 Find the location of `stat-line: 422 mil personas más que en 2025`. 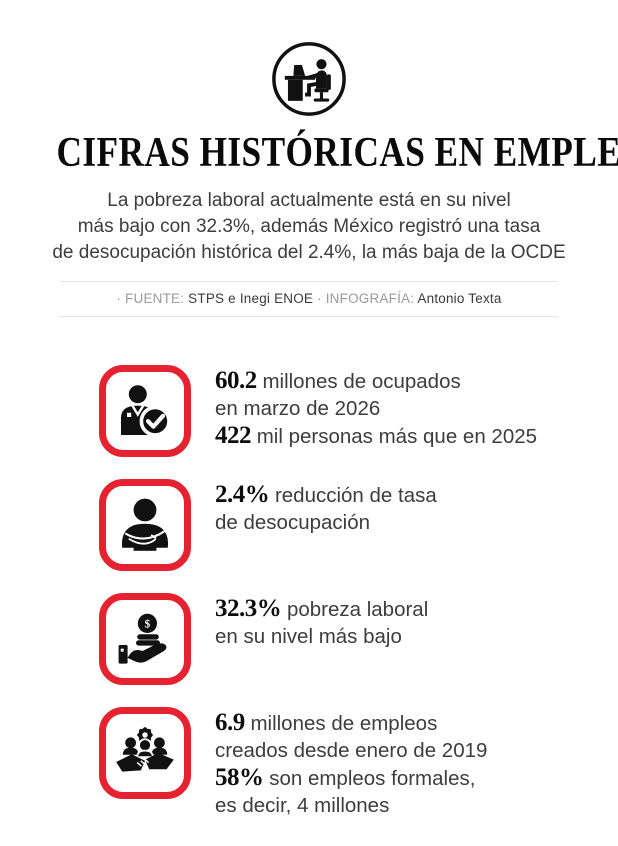

stat-line: 422 mil personas más que en 2025 is located at coordinates (376, 435).